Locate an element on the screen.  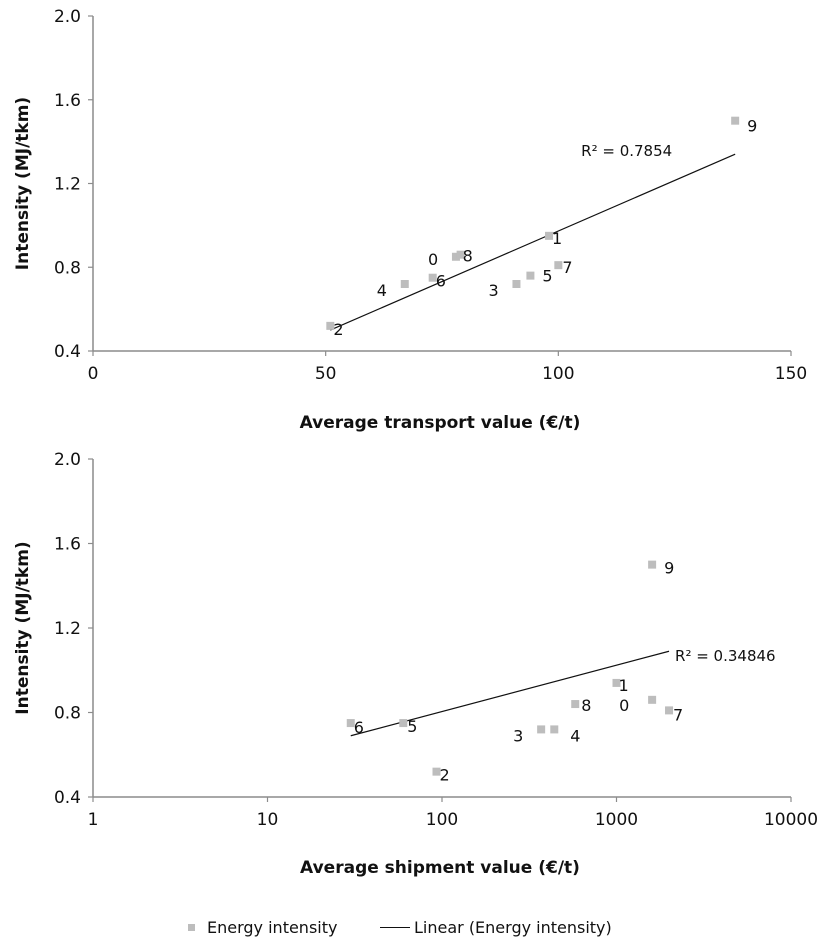
x-tick-label: 1 is located at coordinates (93, 820).